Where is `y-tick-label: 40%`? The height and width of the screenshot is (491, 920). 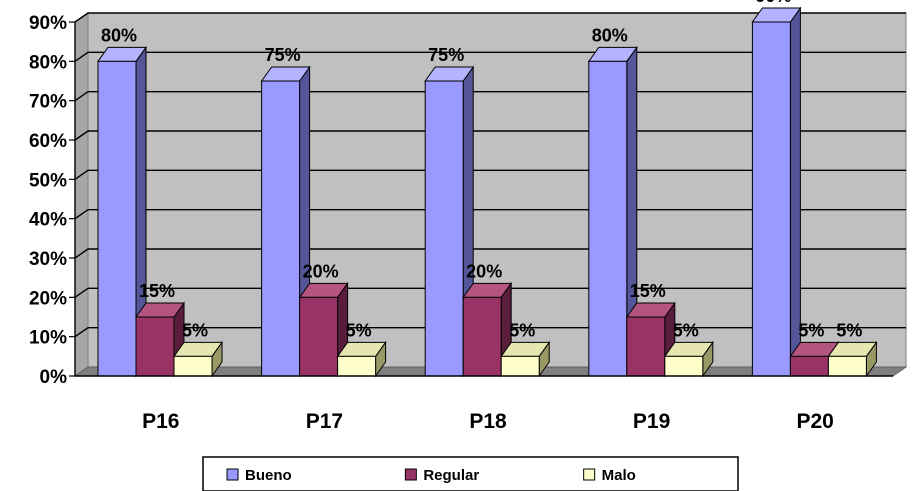 y-tick-label: 40% is located at coordinates (48, 220).